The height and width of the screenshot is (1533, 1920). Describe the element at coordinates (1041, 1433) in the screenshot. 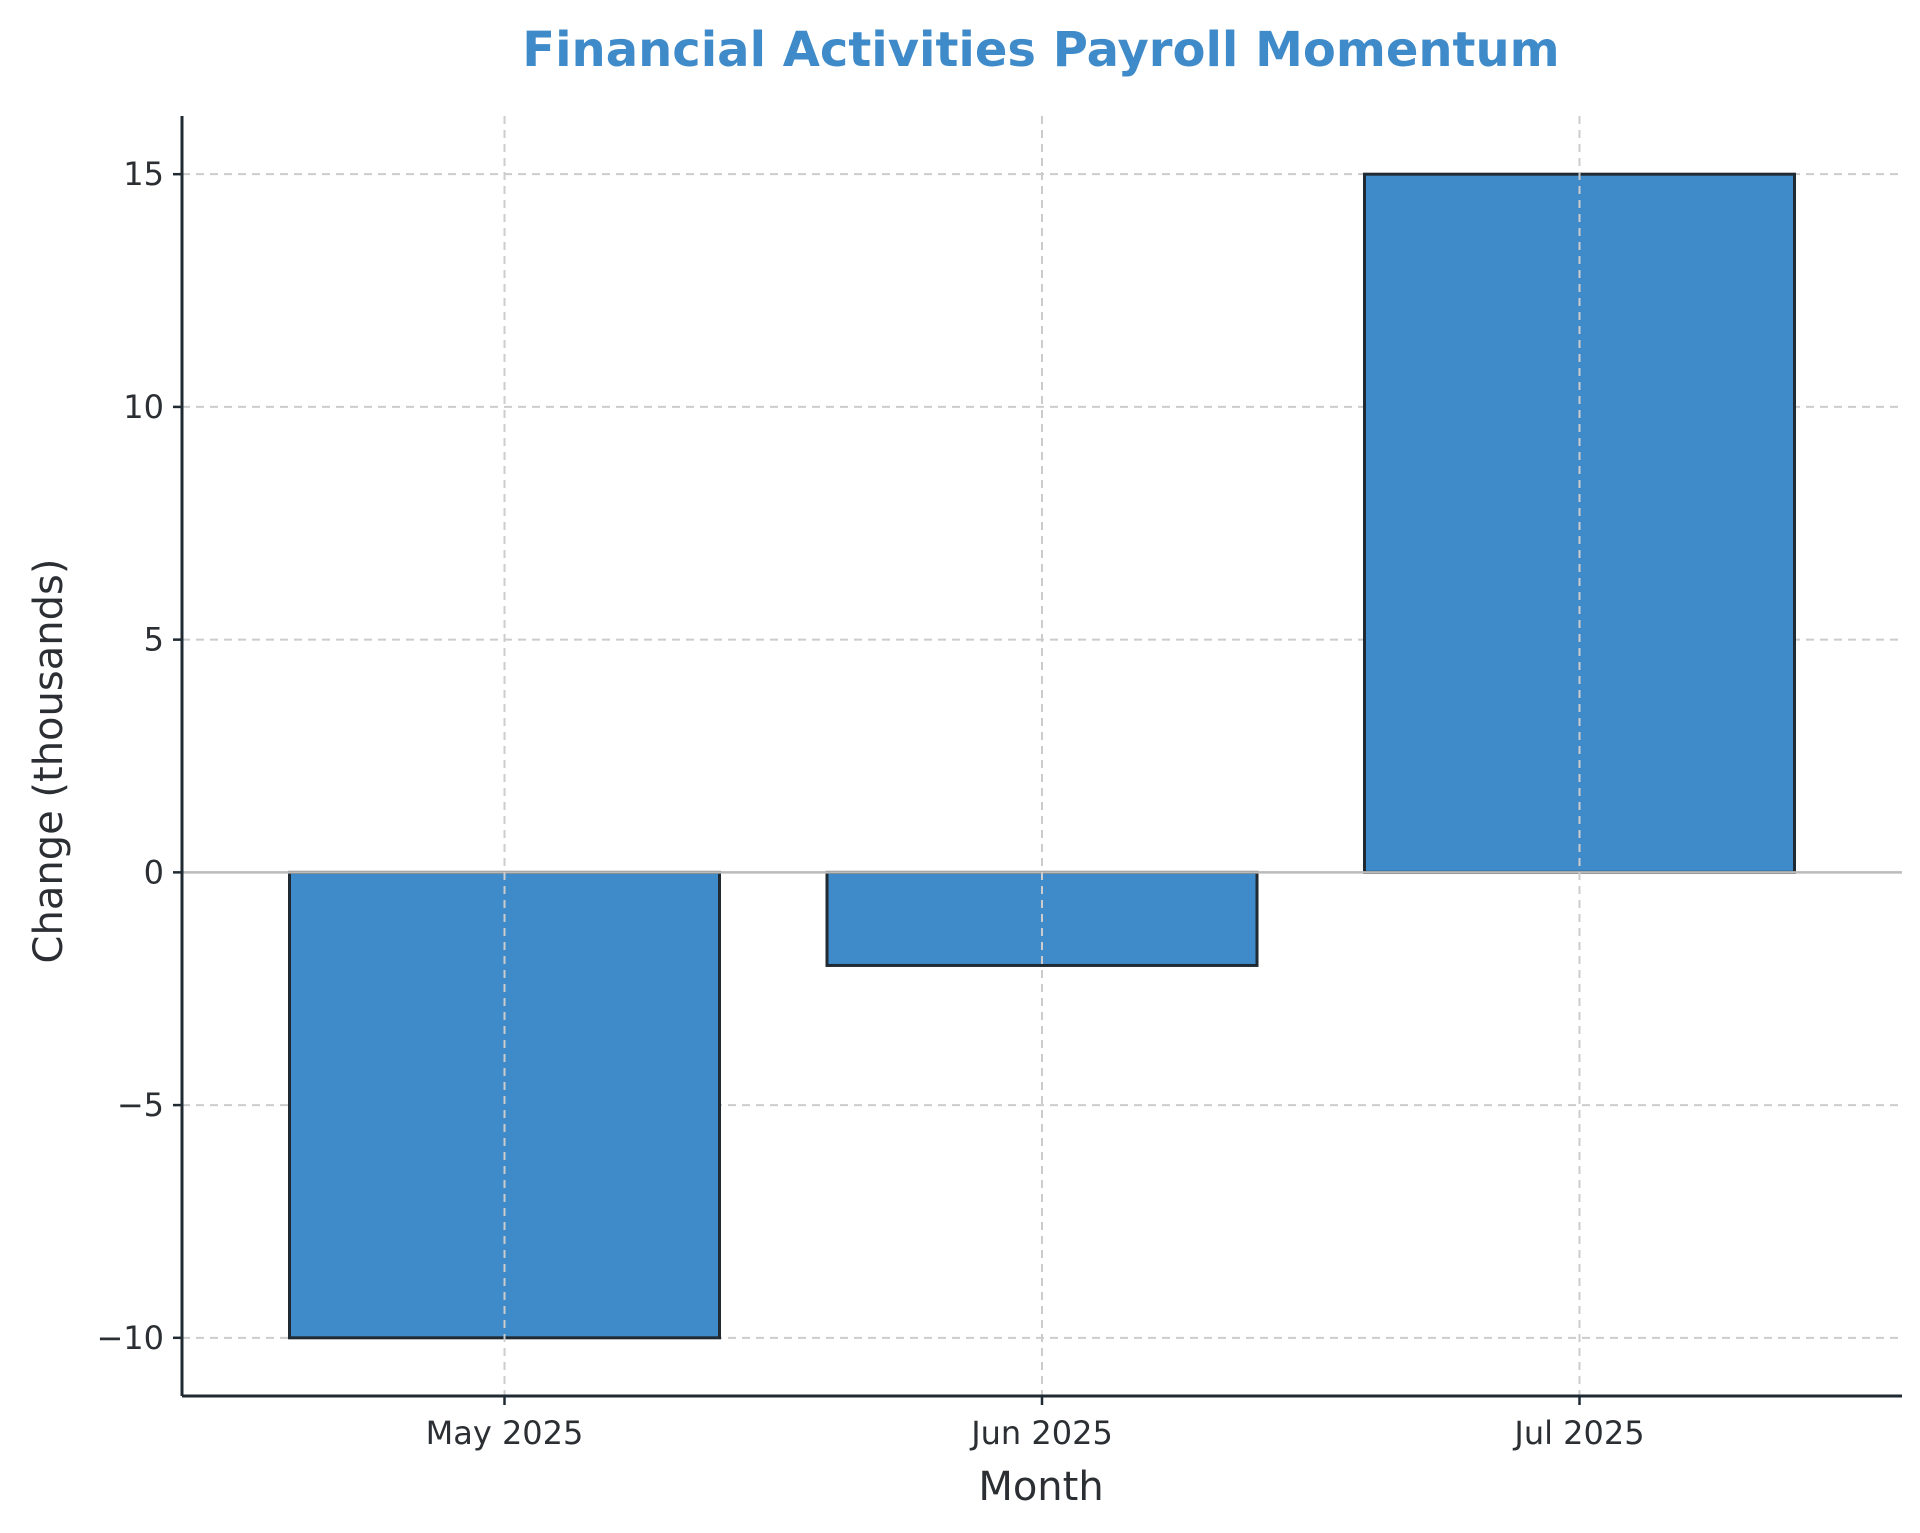

I see `x-tick-label: Jun 2025` at that location.